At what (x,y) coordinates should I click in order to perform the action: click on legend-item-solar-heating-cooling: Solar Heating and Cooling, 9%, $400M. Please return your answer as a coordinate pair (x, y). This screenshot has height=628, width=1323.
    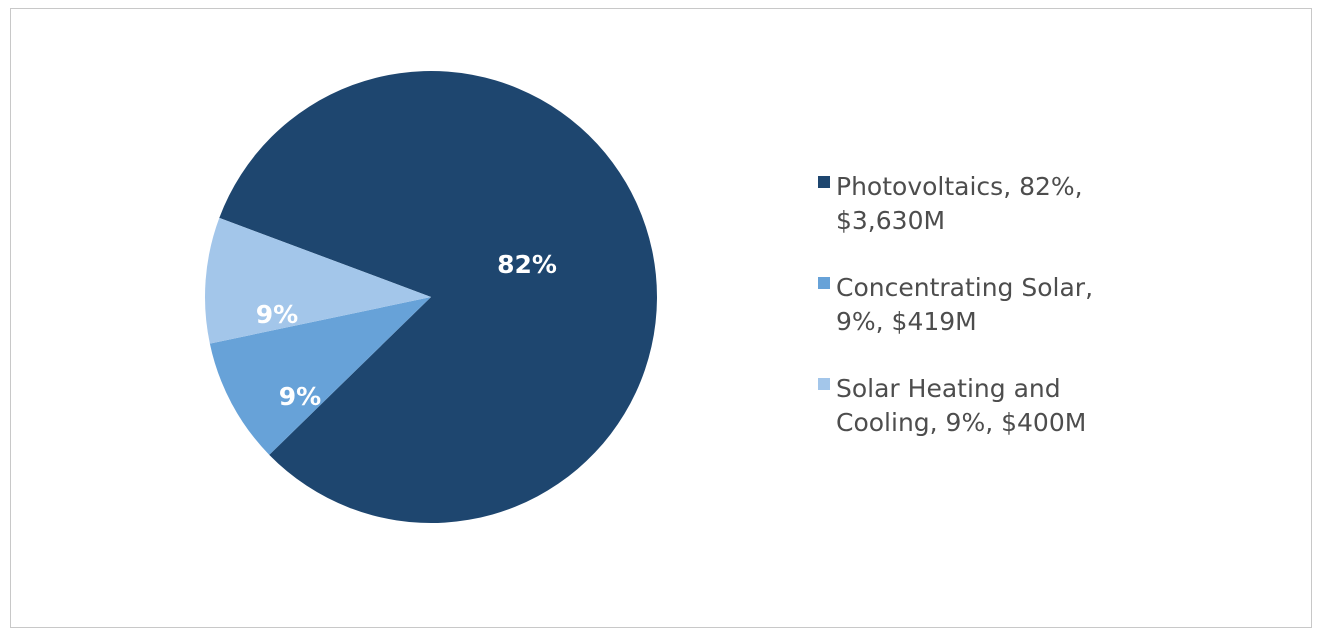
    Looking at the image, I should click on (1048, 406).